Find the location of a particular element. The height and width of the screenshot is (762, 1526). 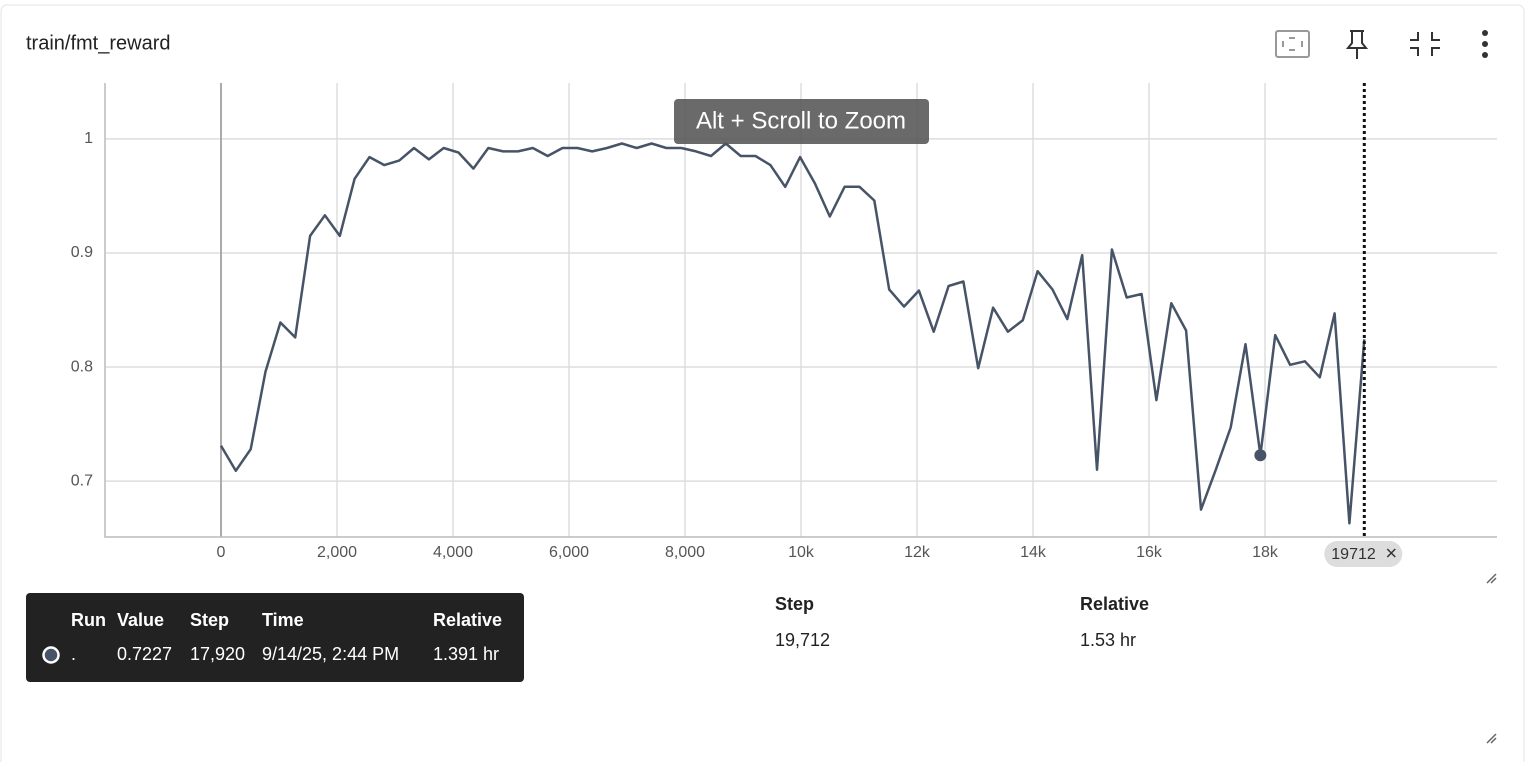

hover-point is located at coordinates (1260, 455).